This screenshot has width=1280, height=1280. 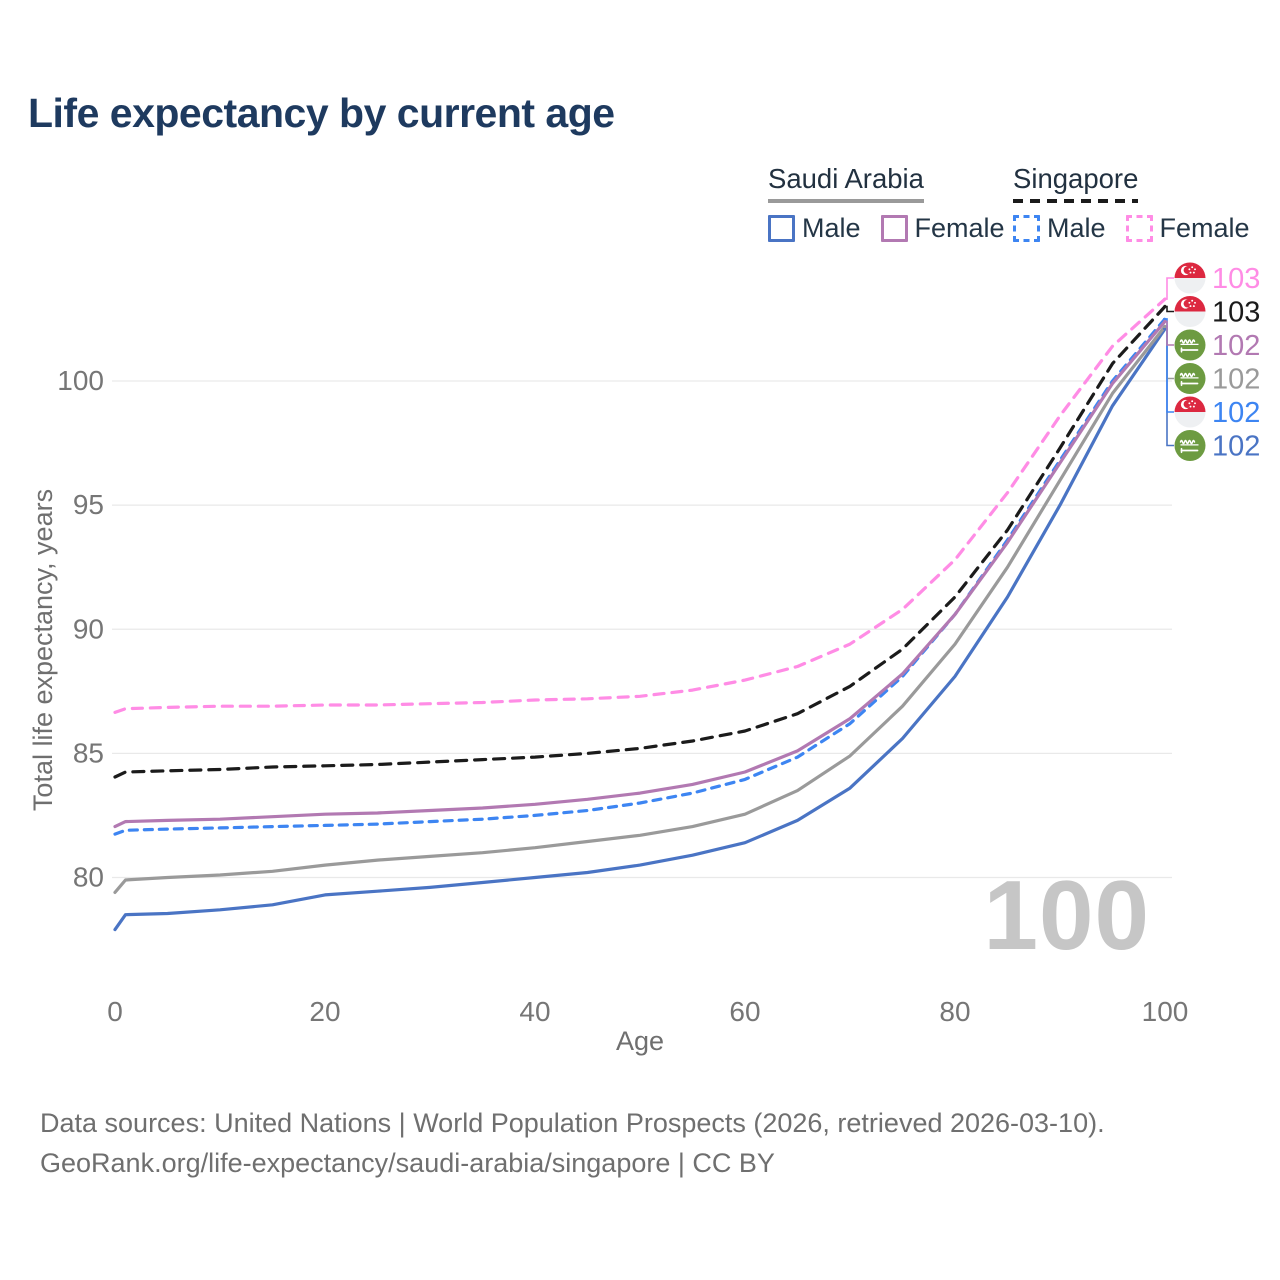 I want to click on x-axis-tick-labels: 0 20 40 60 80 100, so click(x=647, y=1011).